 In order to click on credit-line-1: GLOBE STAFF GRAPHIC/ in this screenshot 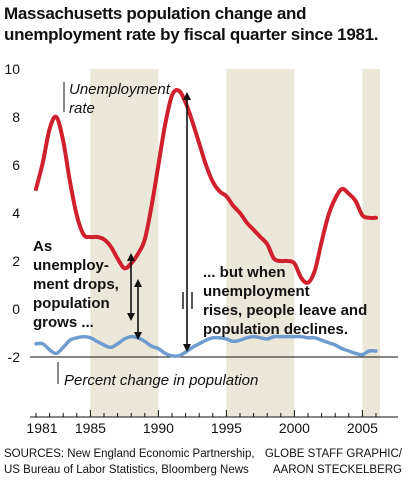, I will do `click(333, 454)`.